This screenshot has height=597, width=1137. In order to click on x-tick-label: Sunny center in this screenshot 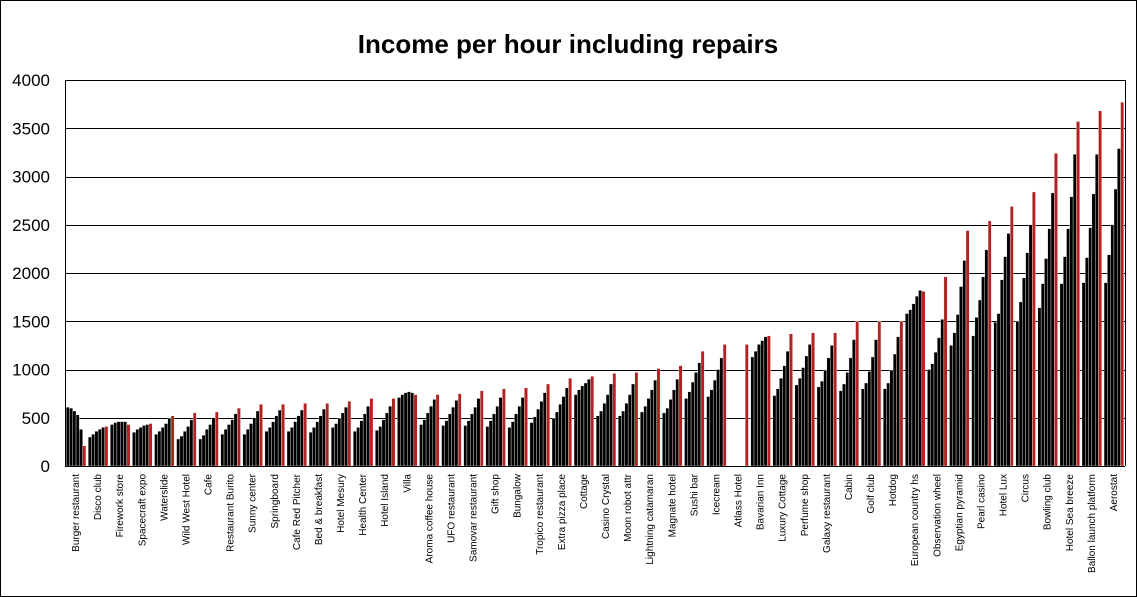, I will do `click(253, 503)`.